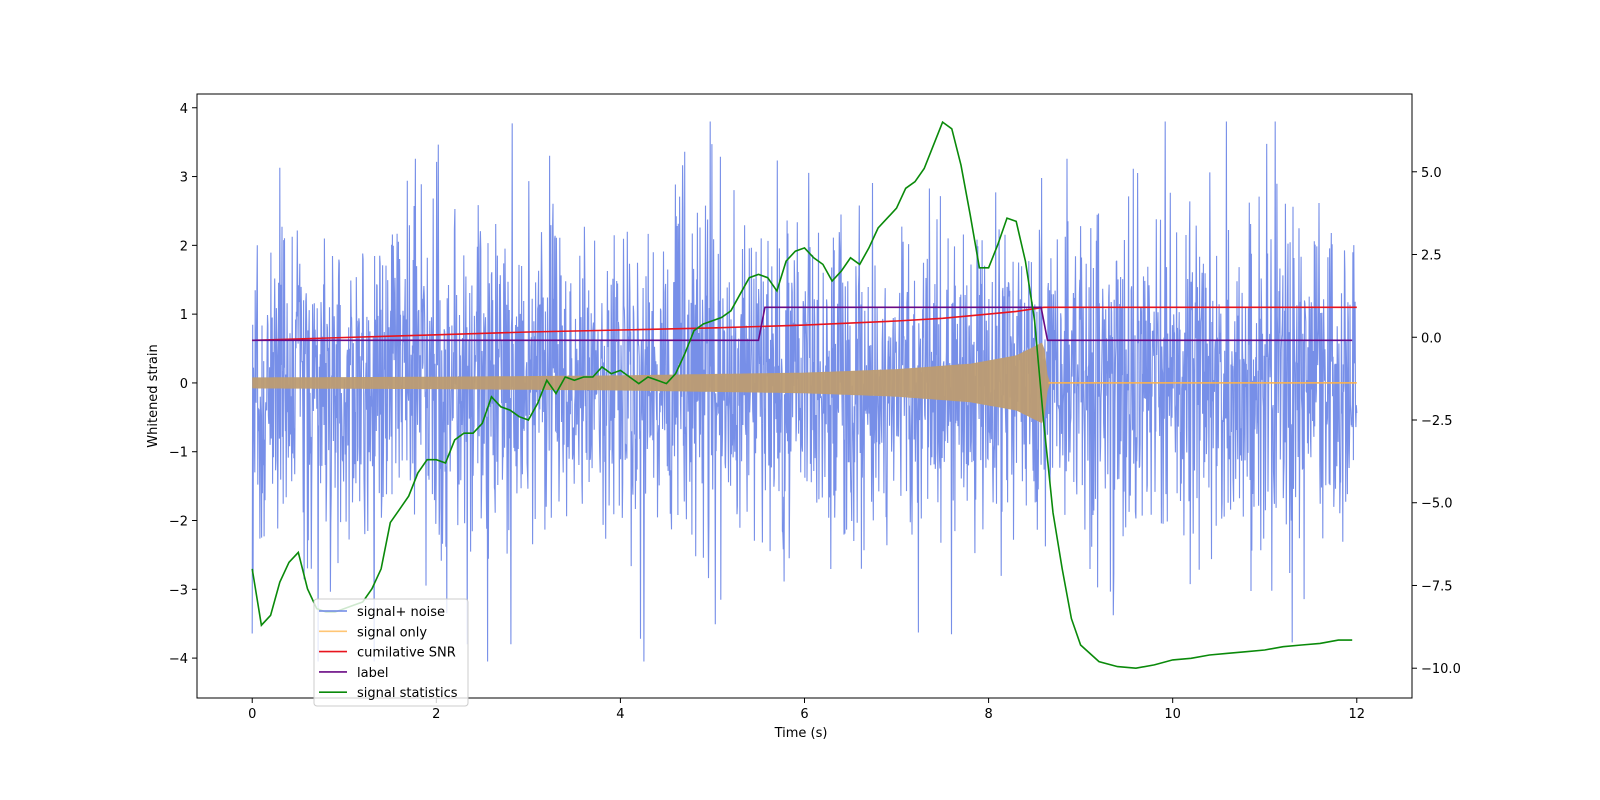 The image size is (1600, 800). What do you see at coordinates (407, 693) in the screenshot?
I see `legend-entry: signal statistics` at bounding box center [407, 693].